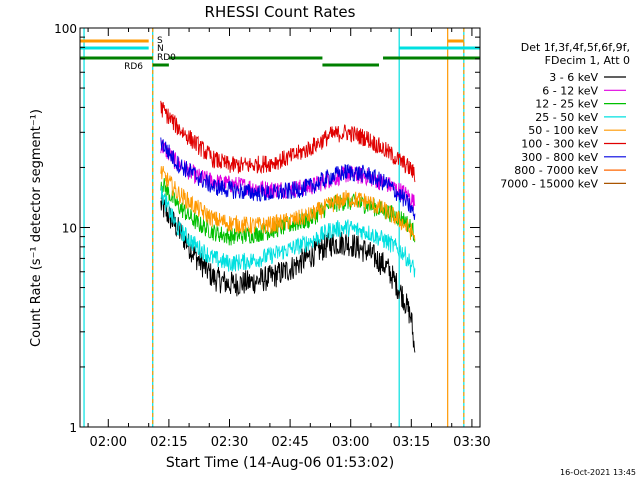 The image size is (640, 480). What do you see at coordinates (108, 442) in the screenshot?
I see `x-tick-label-0: 02:00` at bounding box center [108, 442].